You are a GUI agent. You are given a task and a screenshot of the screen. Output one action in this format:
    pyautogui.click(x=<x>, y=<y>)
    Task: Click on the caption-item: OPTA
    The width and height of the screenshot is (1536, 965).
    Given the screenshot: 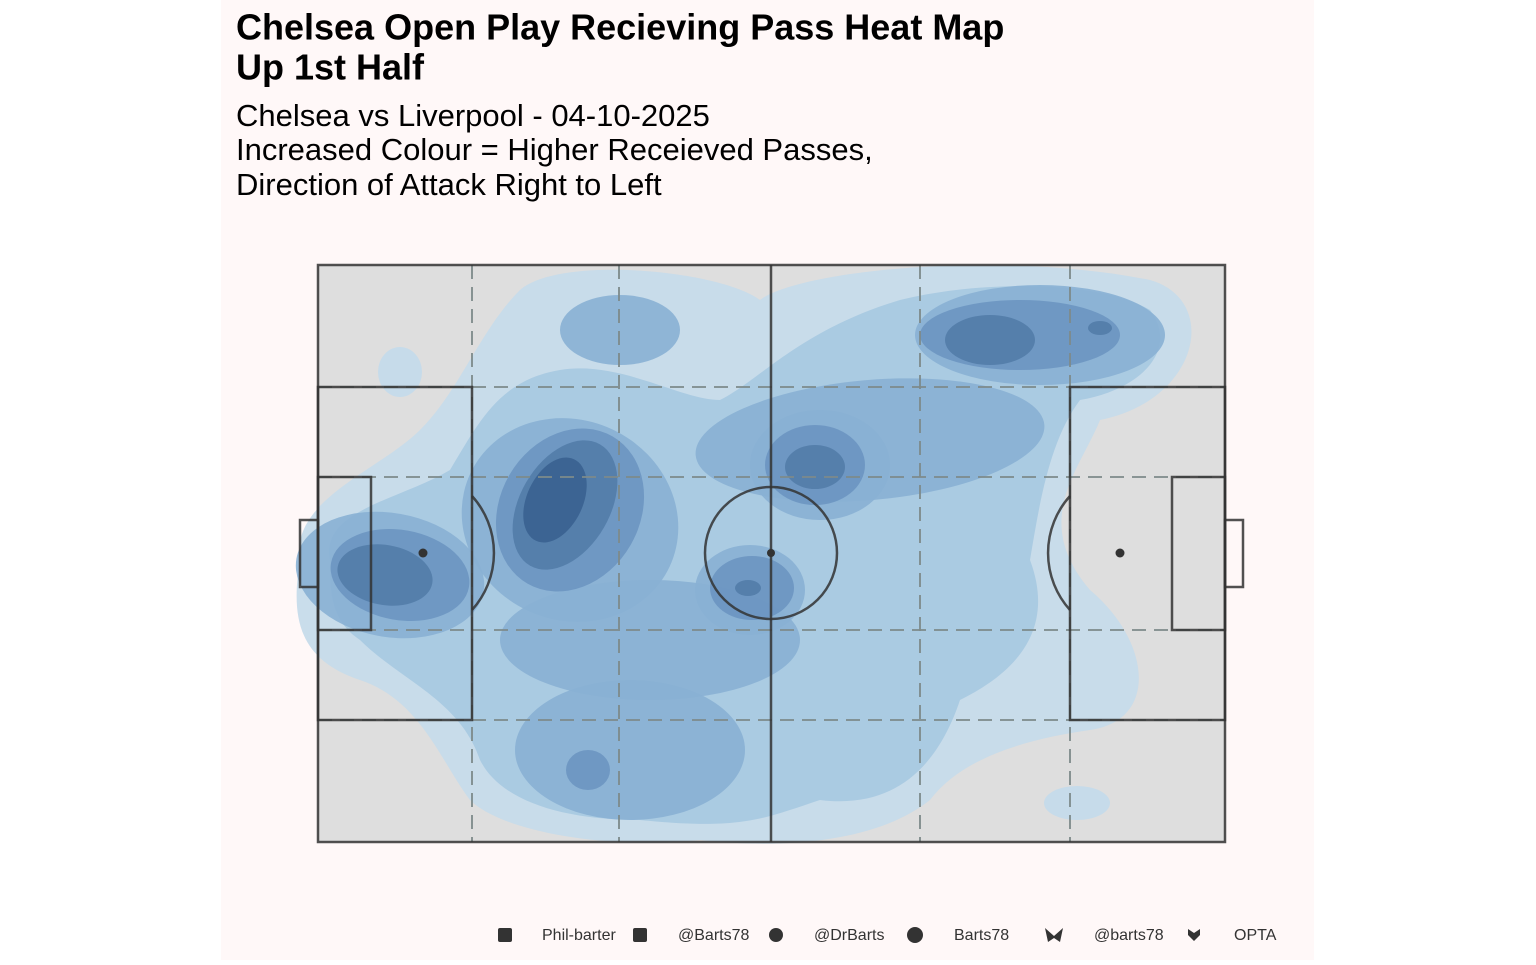 What is the action you would take?
    pyautogui.click(x=1255, y=935)
    